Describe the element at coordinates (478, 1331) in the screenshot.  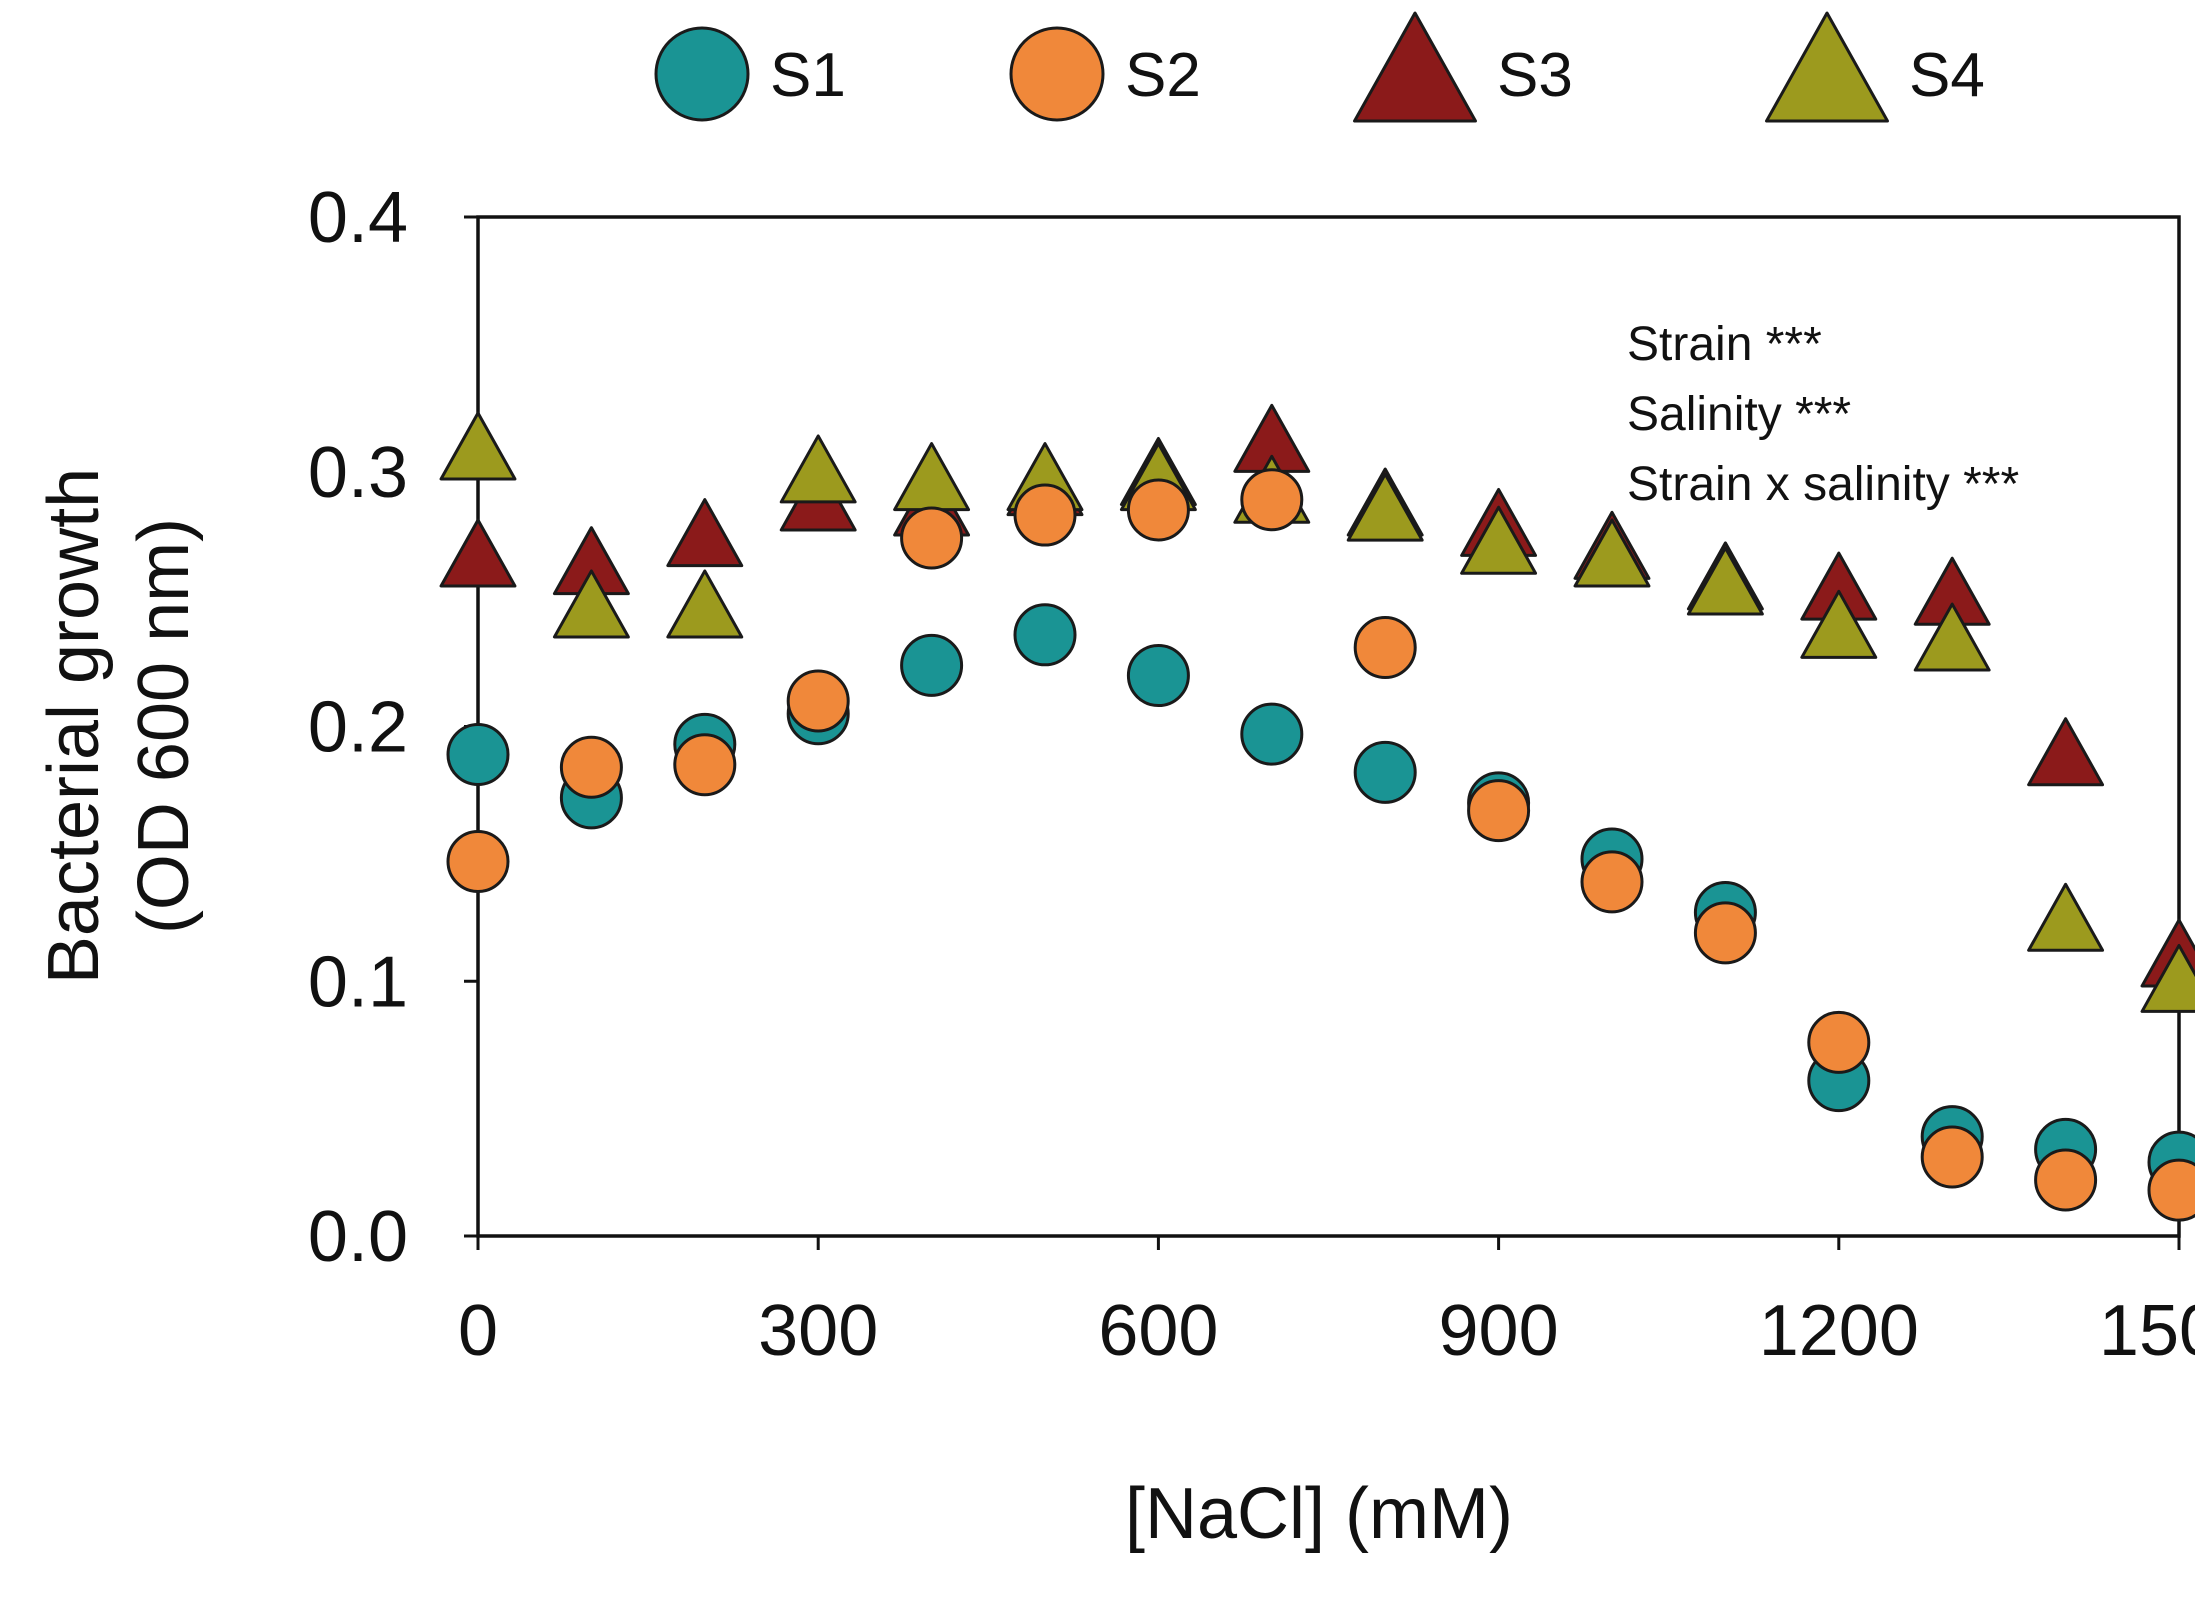
I see `x-tick-label-0: 0` at that location.